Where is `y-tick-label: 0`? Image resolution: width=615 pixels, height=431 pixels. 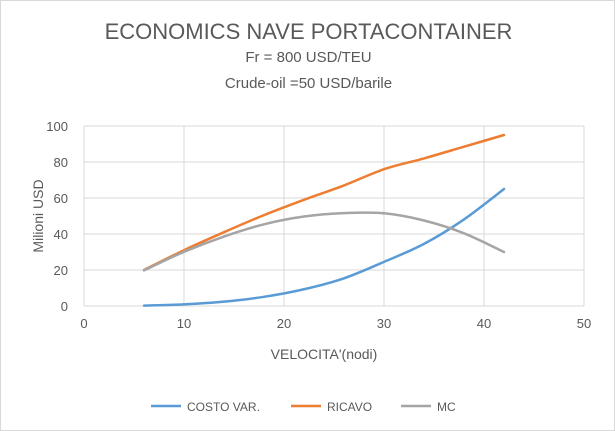 y-tick-label: 0 is located at coordinates (64, 306).